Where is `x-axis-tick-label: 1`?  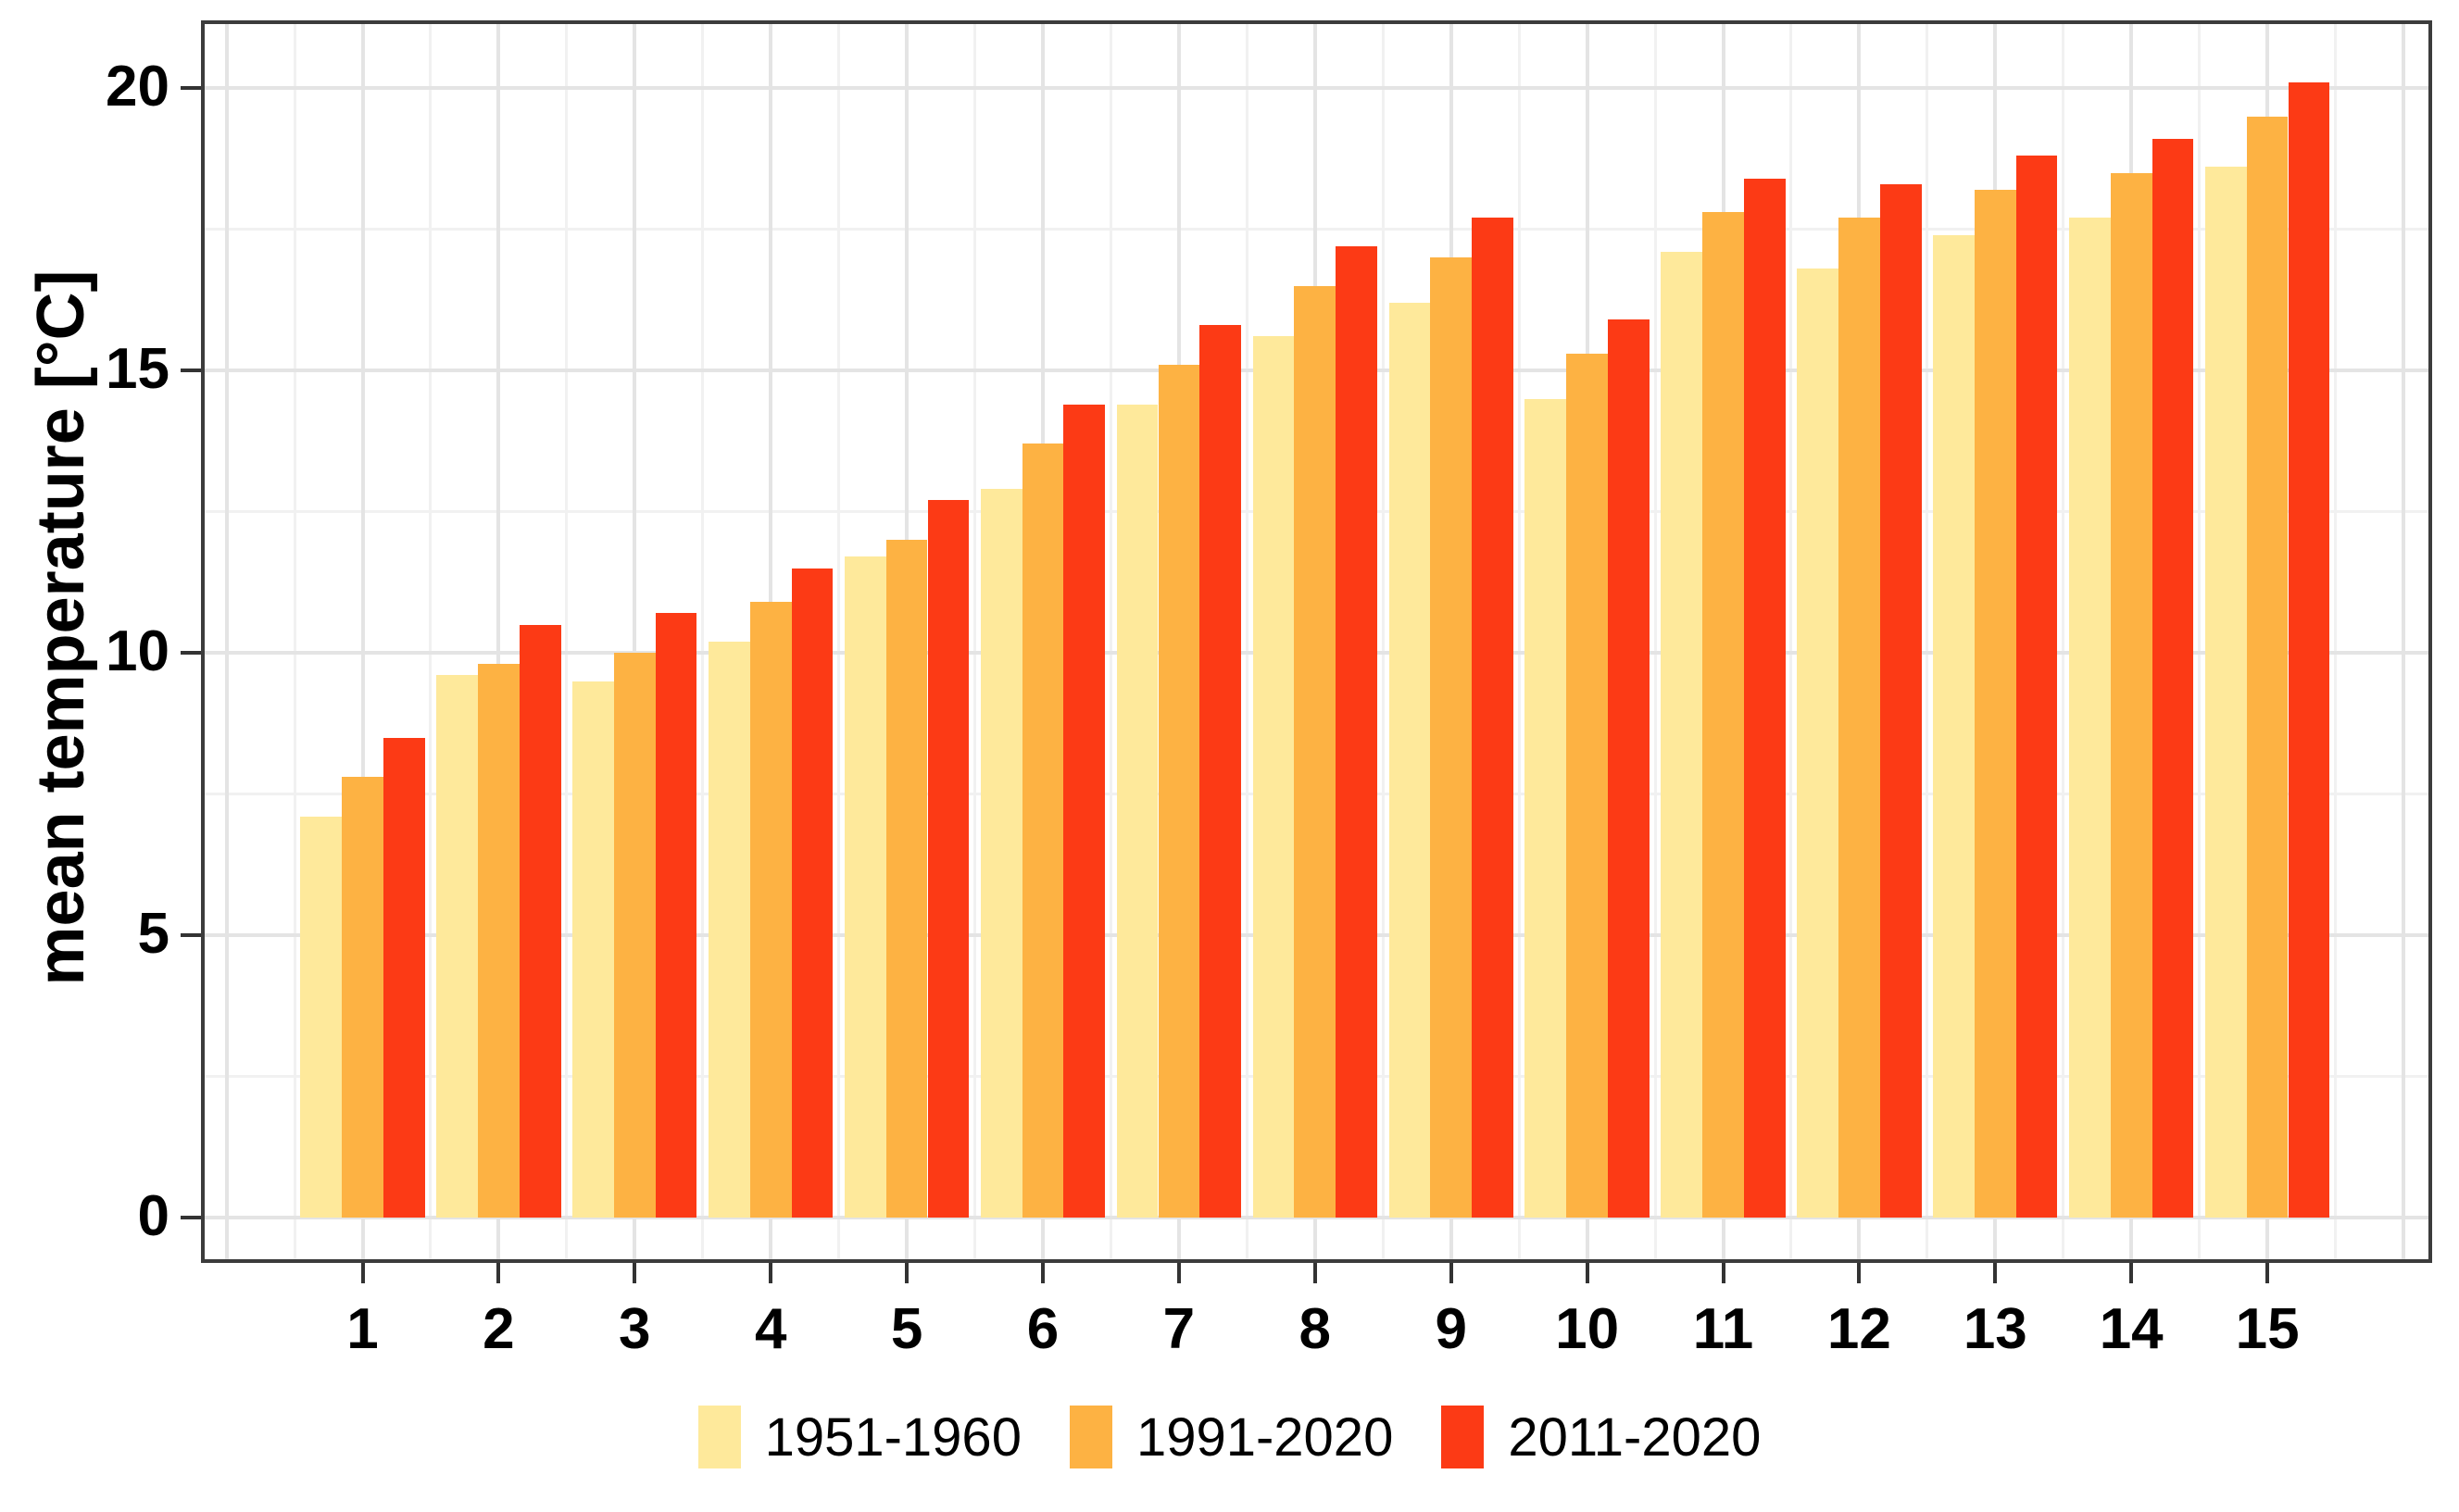
x-axis-tick-label: 1 is located at coordinates (363, 1329).